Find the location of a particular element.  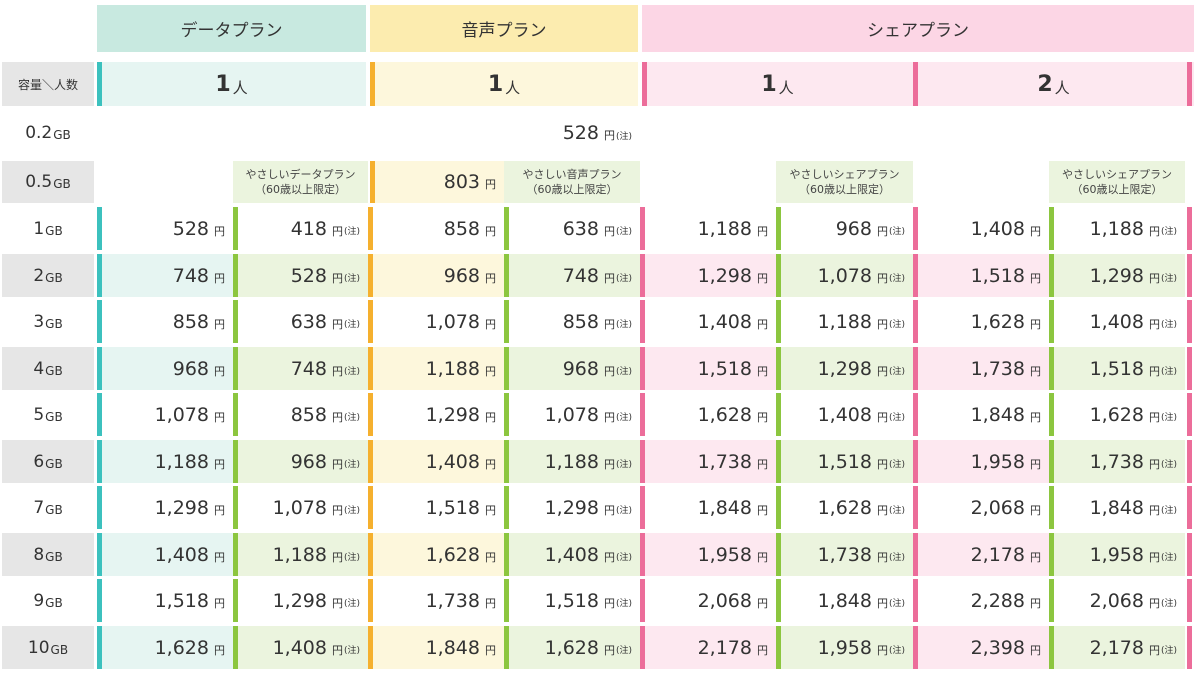

capacity-value: 9 is located at coordinates (39, 600).